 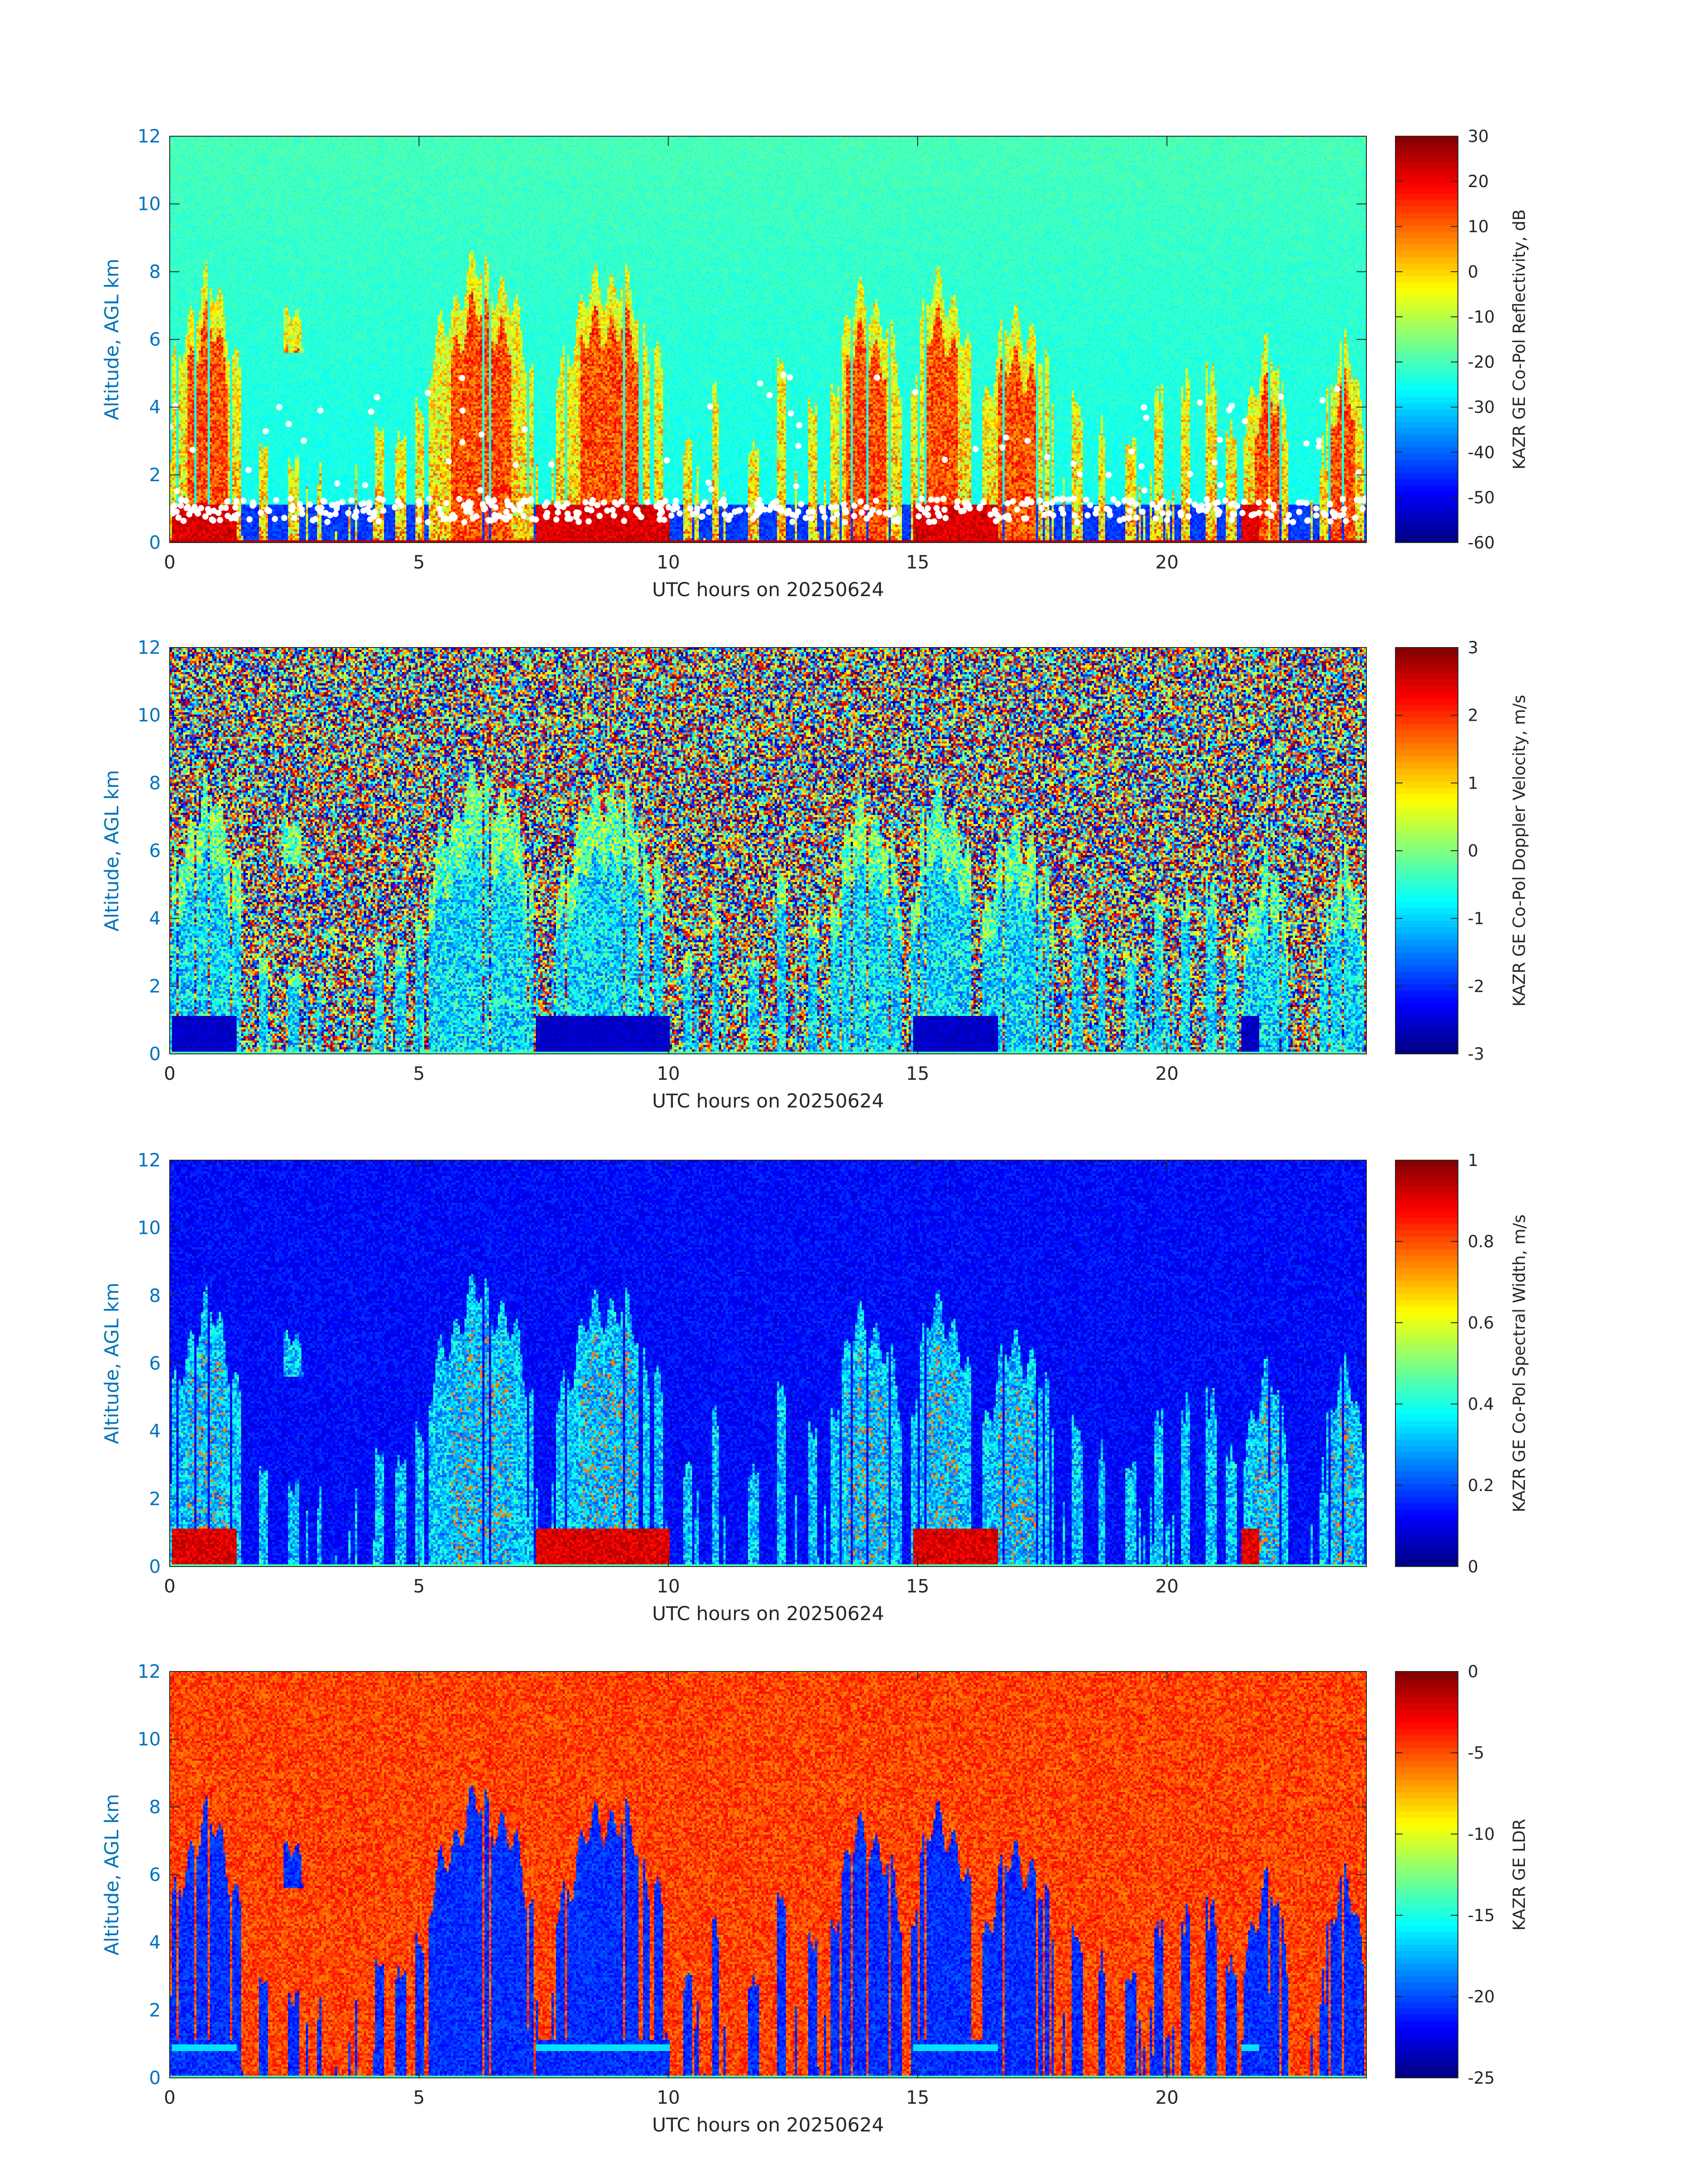 What do you see at coordinates (155, 1295) in the screenshot?
I see `y-tick-label: 8` at bounding box center [155, 1295].